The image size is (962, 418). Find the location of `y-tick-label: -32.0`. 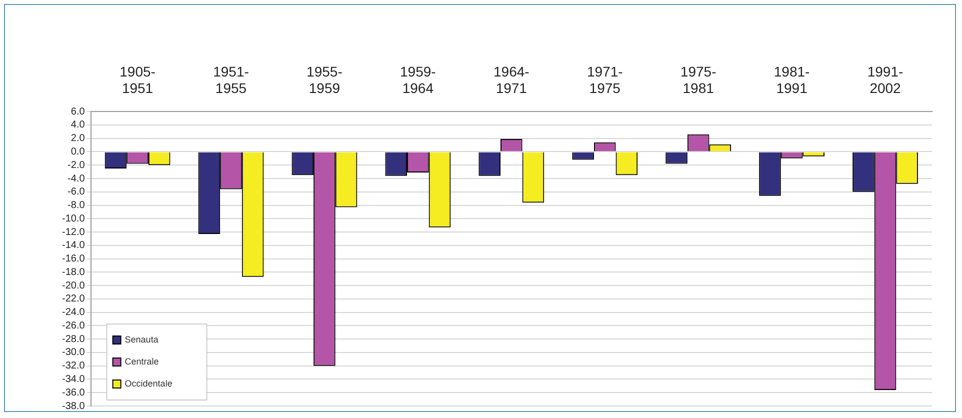

y-tick-label: -32.0 is located at coordinates (74, 366).